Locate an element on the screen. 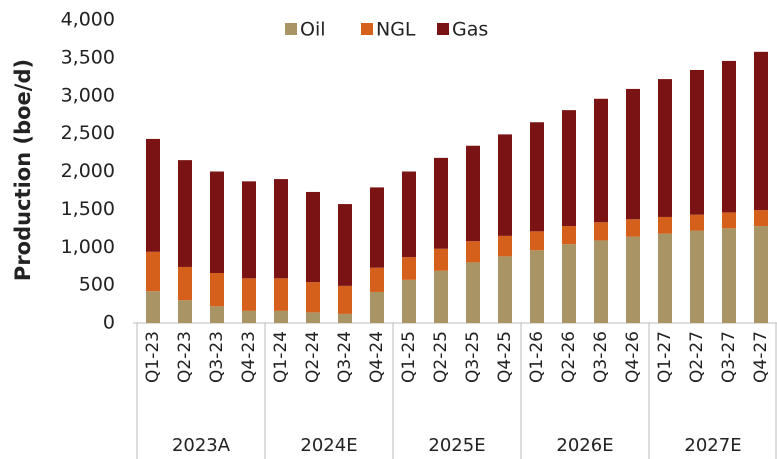 This screenshot has height=459, width=777. x-tick-label: Q3-23 is located at coordinates (217, 357).